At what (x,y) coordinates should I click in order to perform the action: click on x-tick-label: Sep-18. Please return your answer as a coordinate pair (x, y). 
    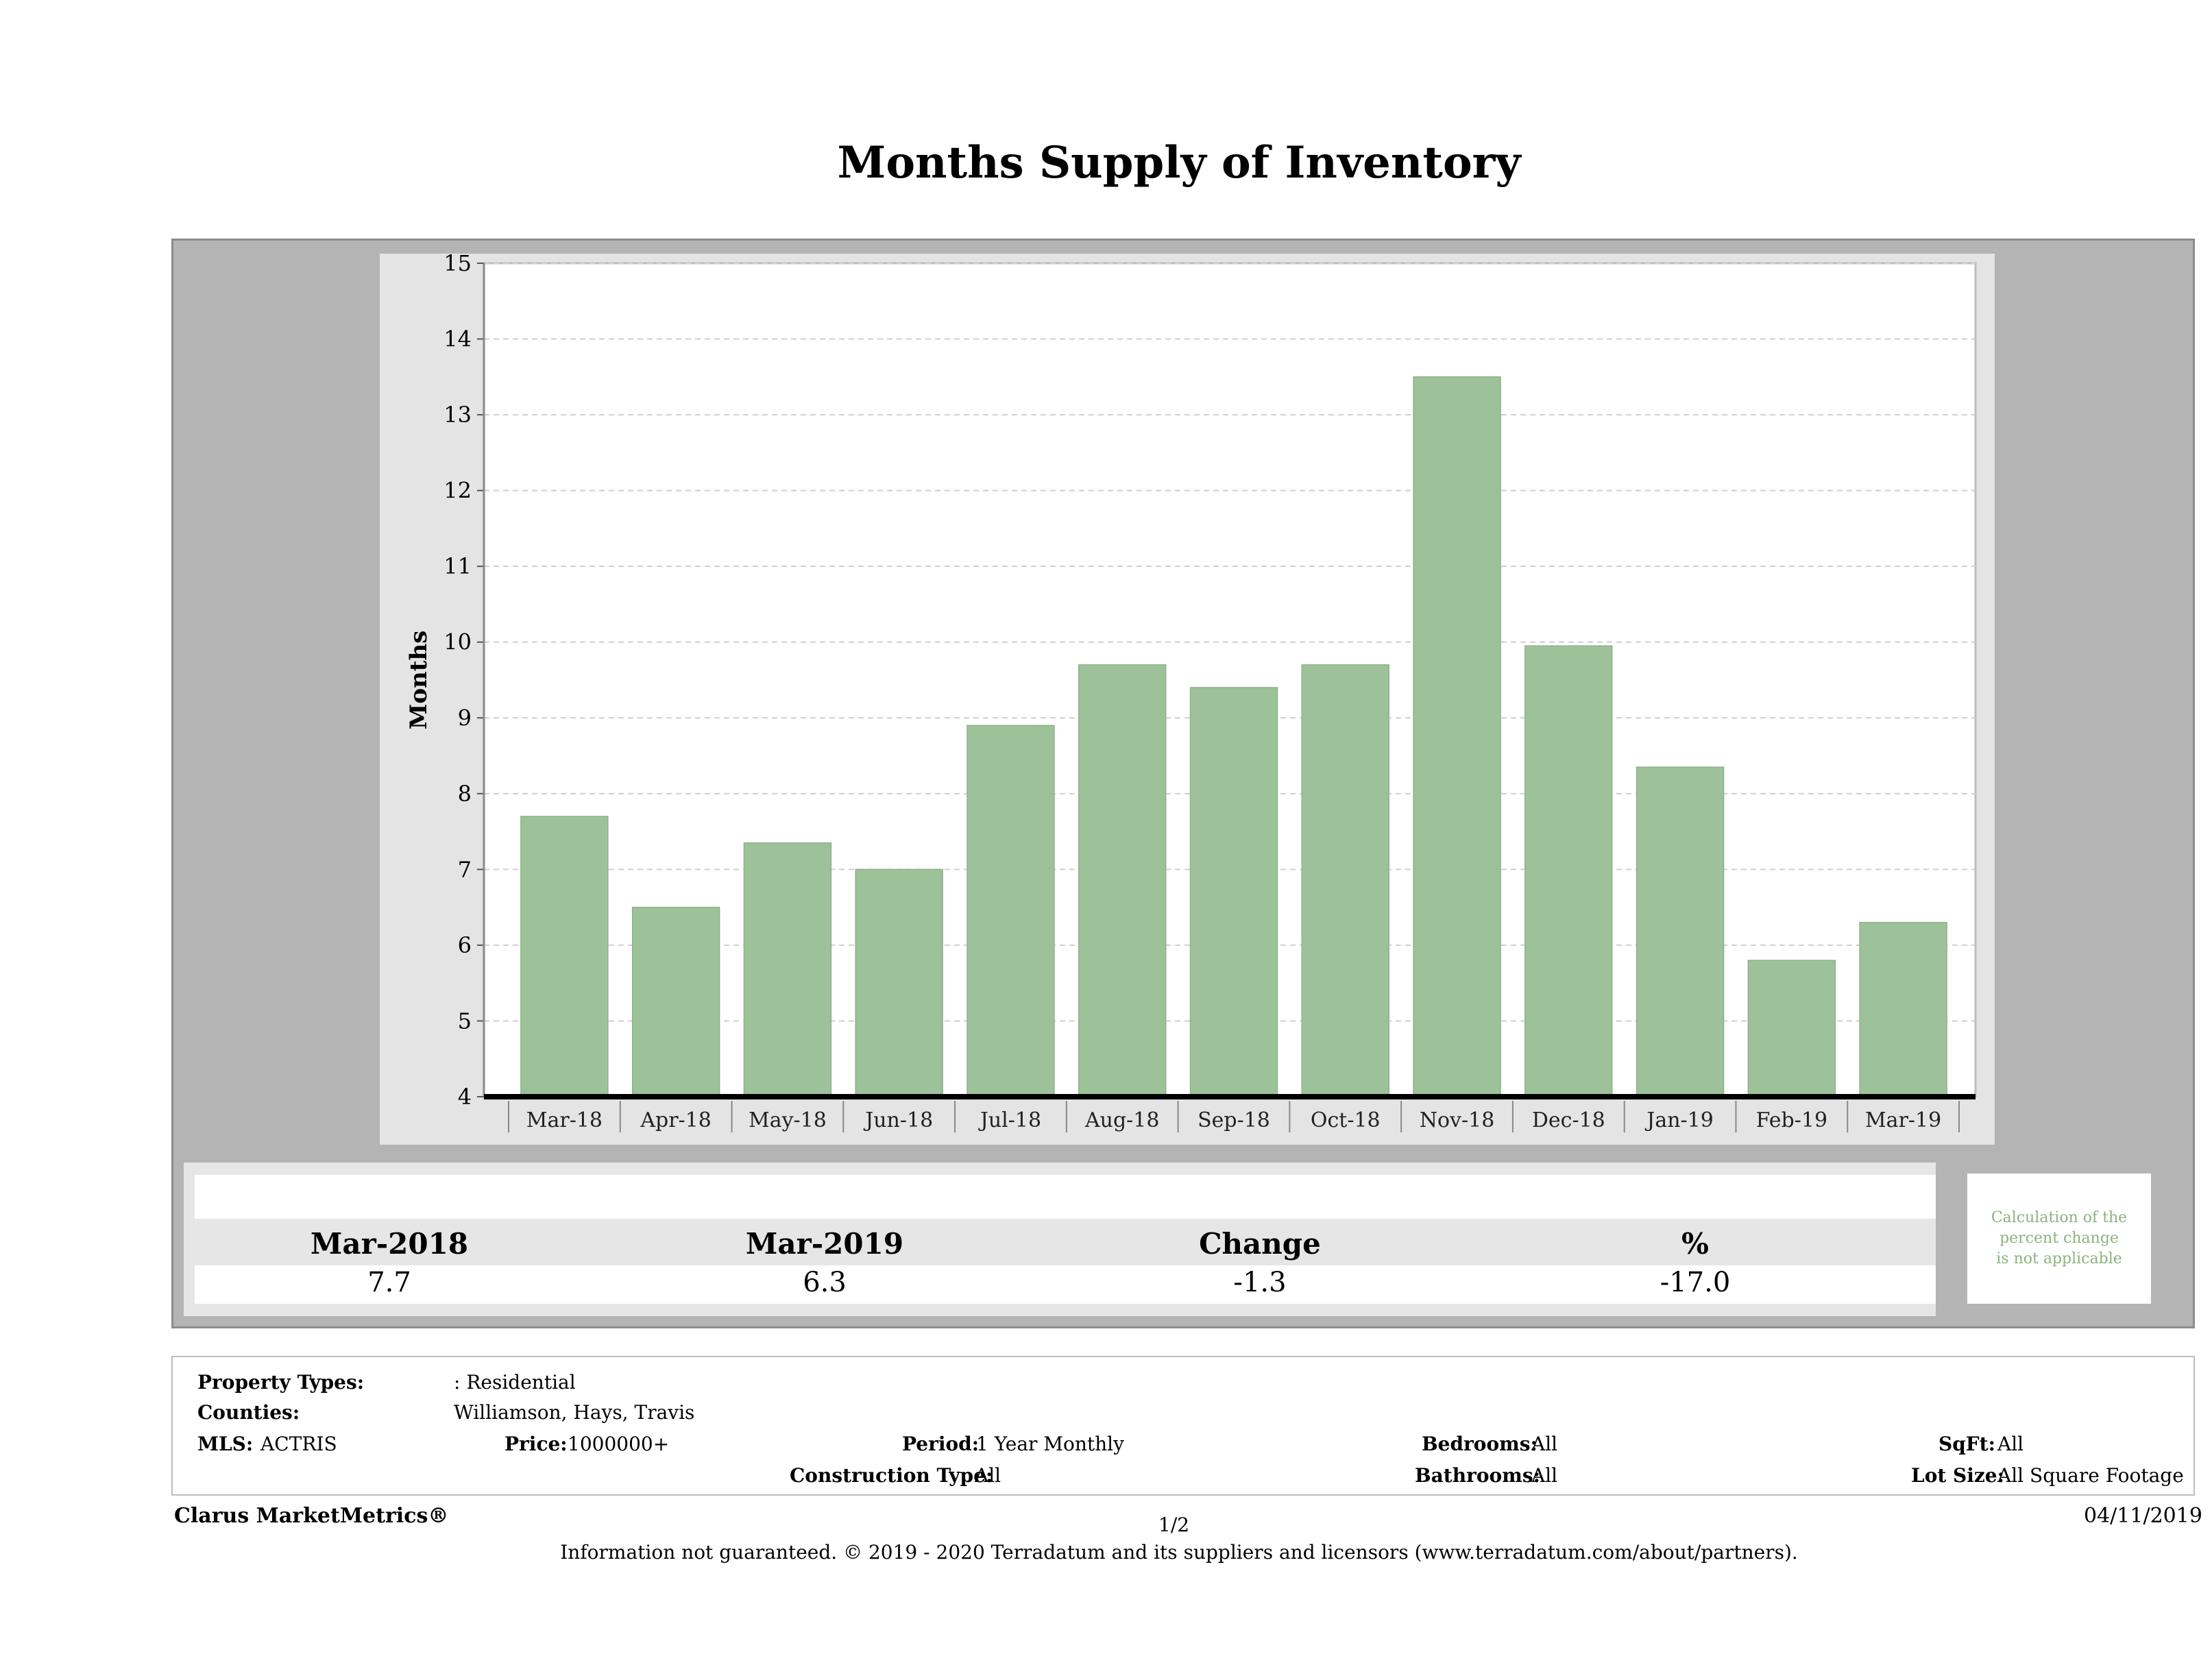
    Looking at the image, I should click on (1234, 1120).